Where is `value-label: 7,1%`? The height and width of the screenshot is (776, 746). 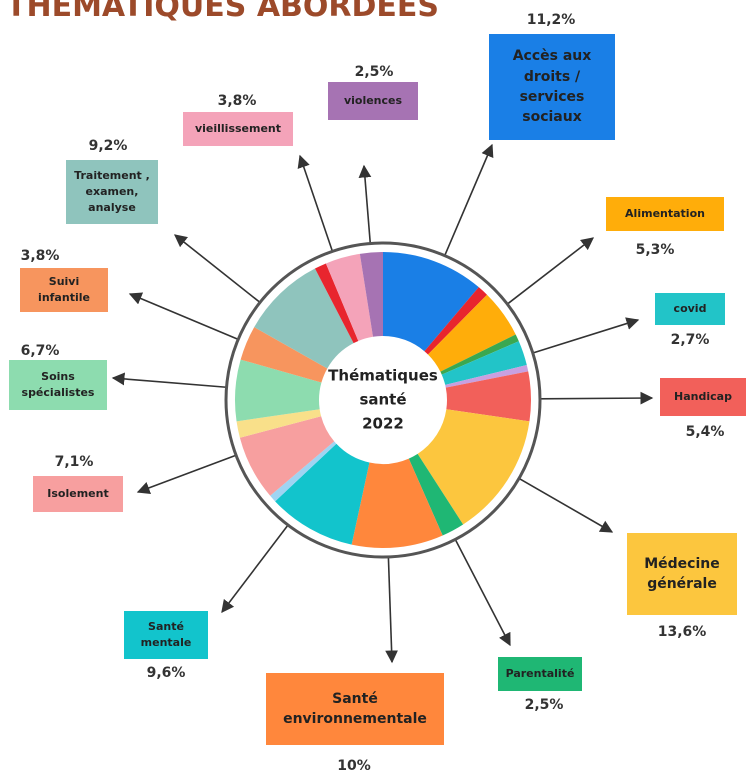
value-label: 7,1% is located at coordinates (74, 462).